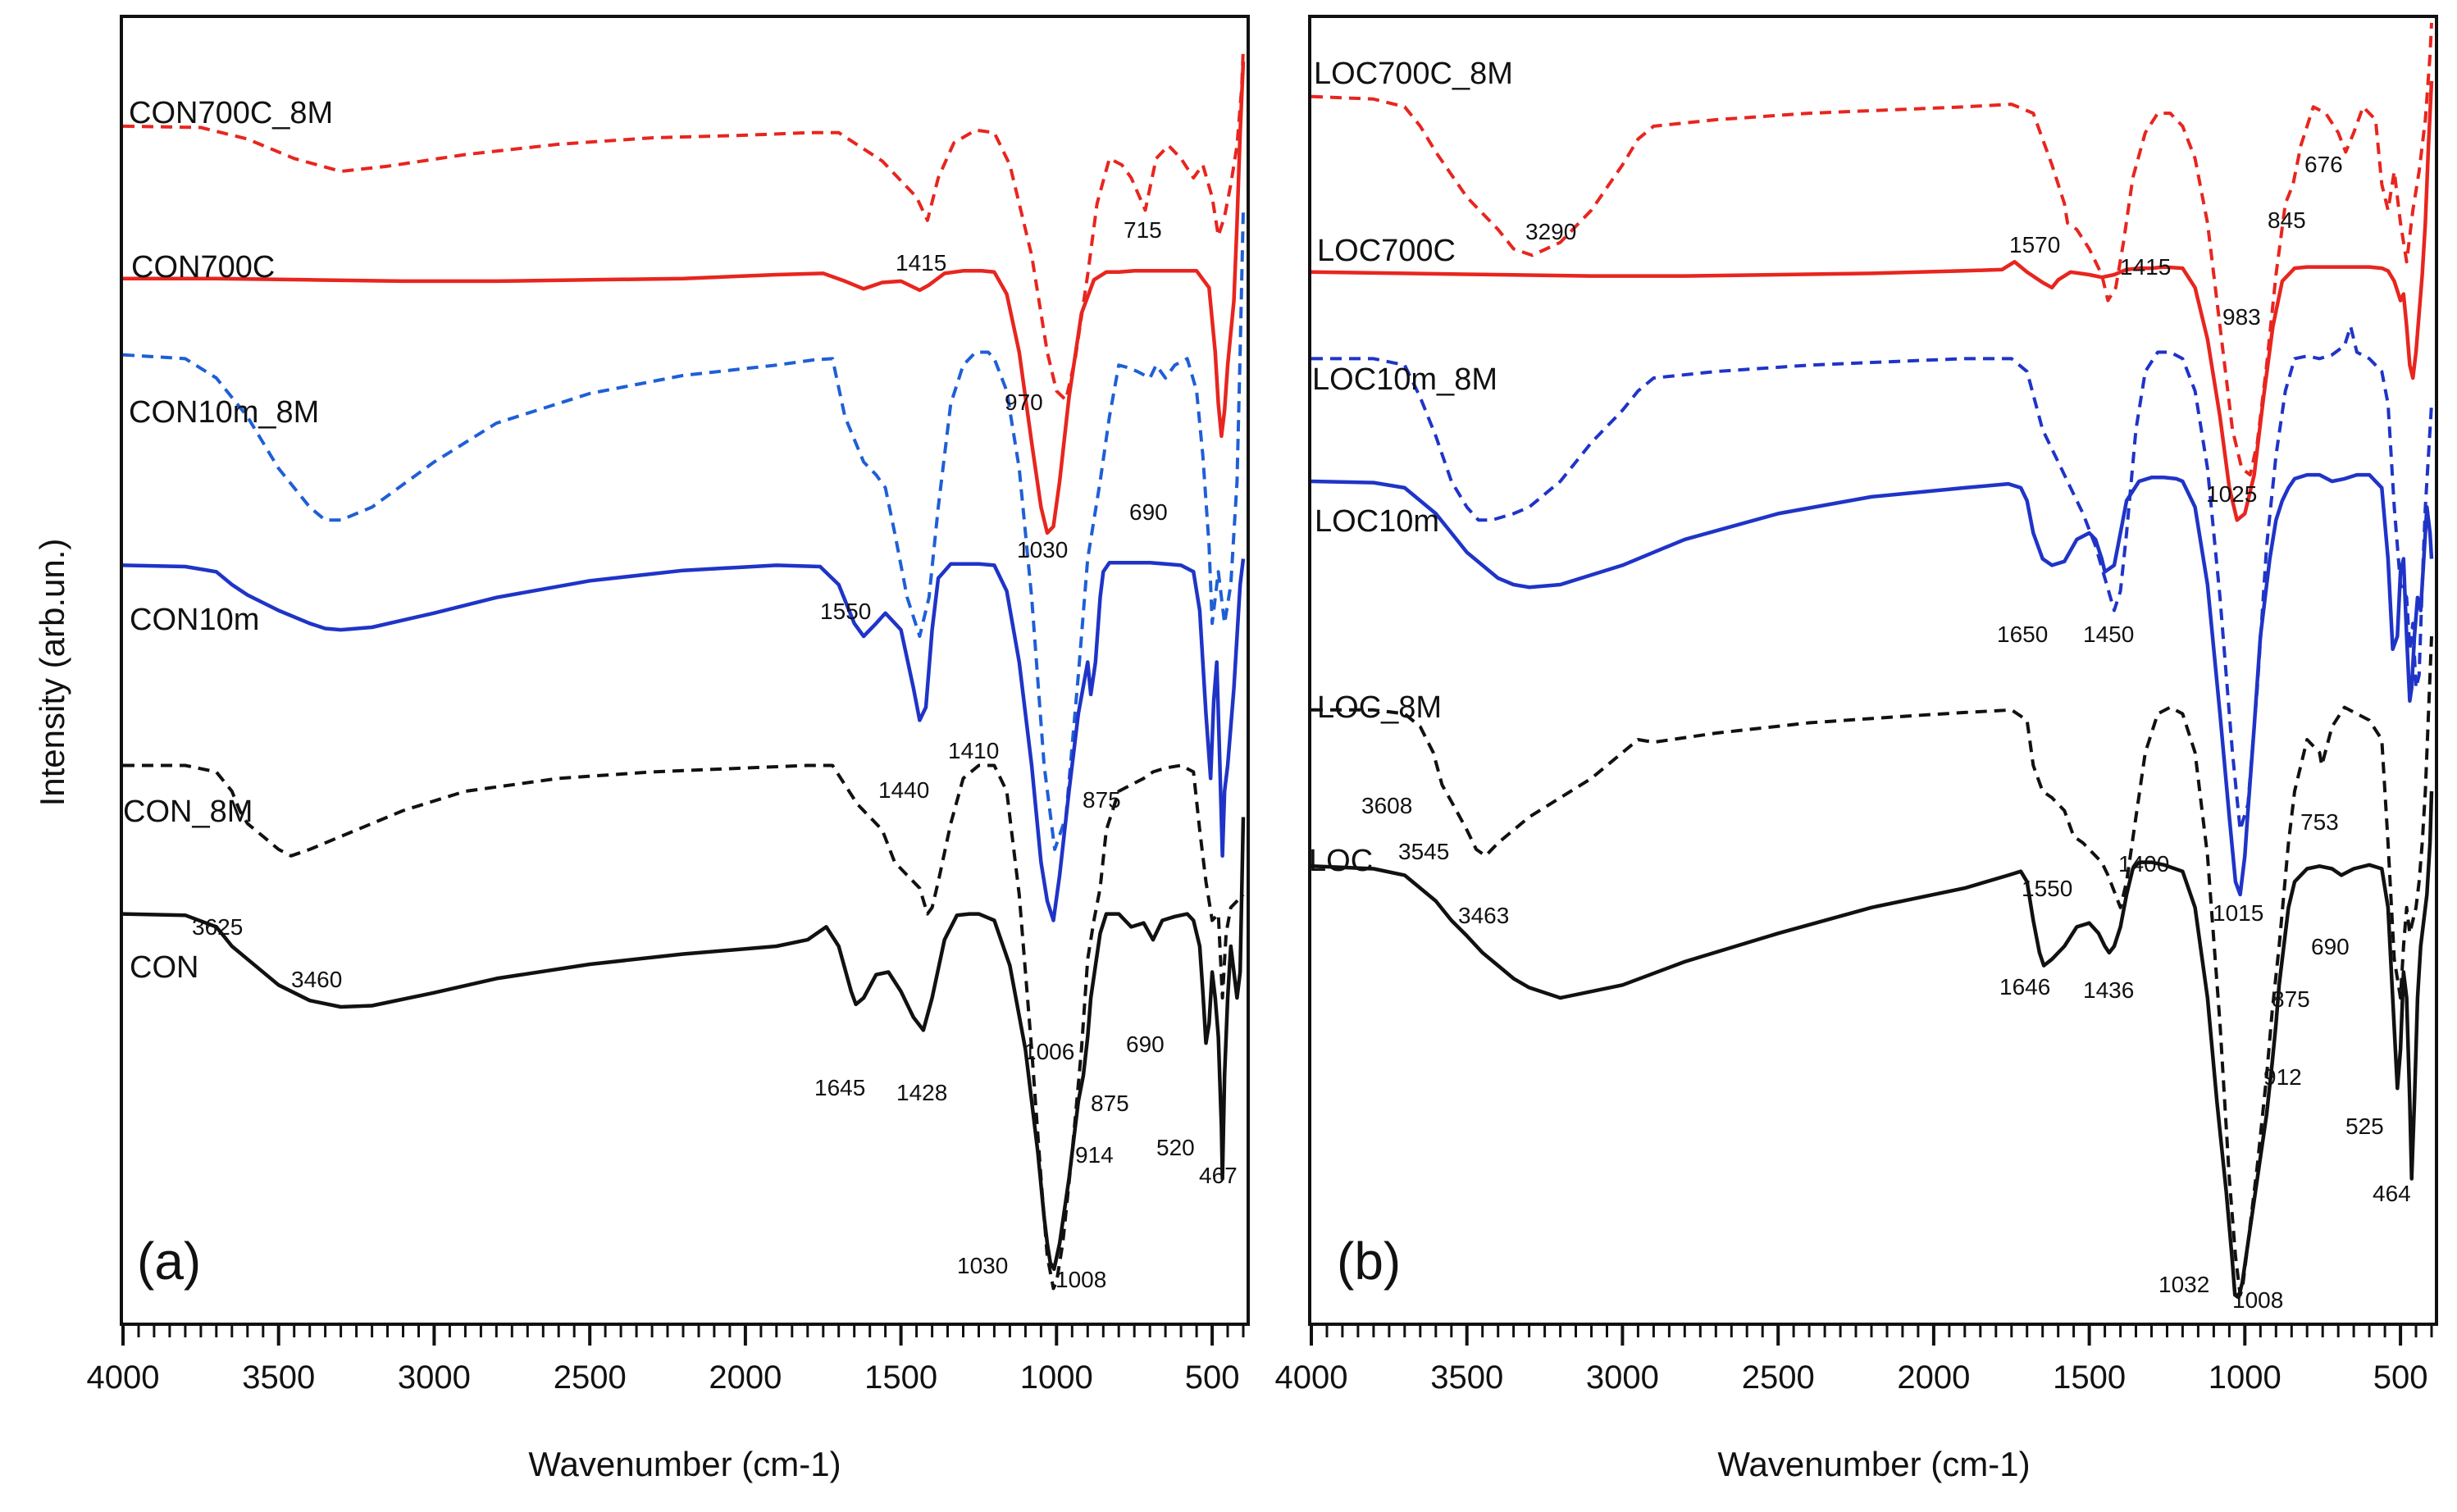 The height and width of the screenshot is (1512, 2457). What do you see at coordinates (1386, 805) in the screenshot?
I see `peak-label: 3608` at bounding box center [1386, 805].